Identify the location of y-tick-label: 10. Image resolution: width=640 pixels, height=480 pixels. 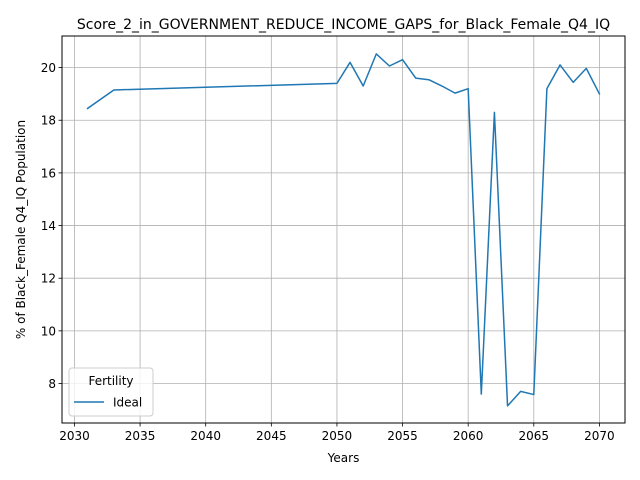
(48, 331).